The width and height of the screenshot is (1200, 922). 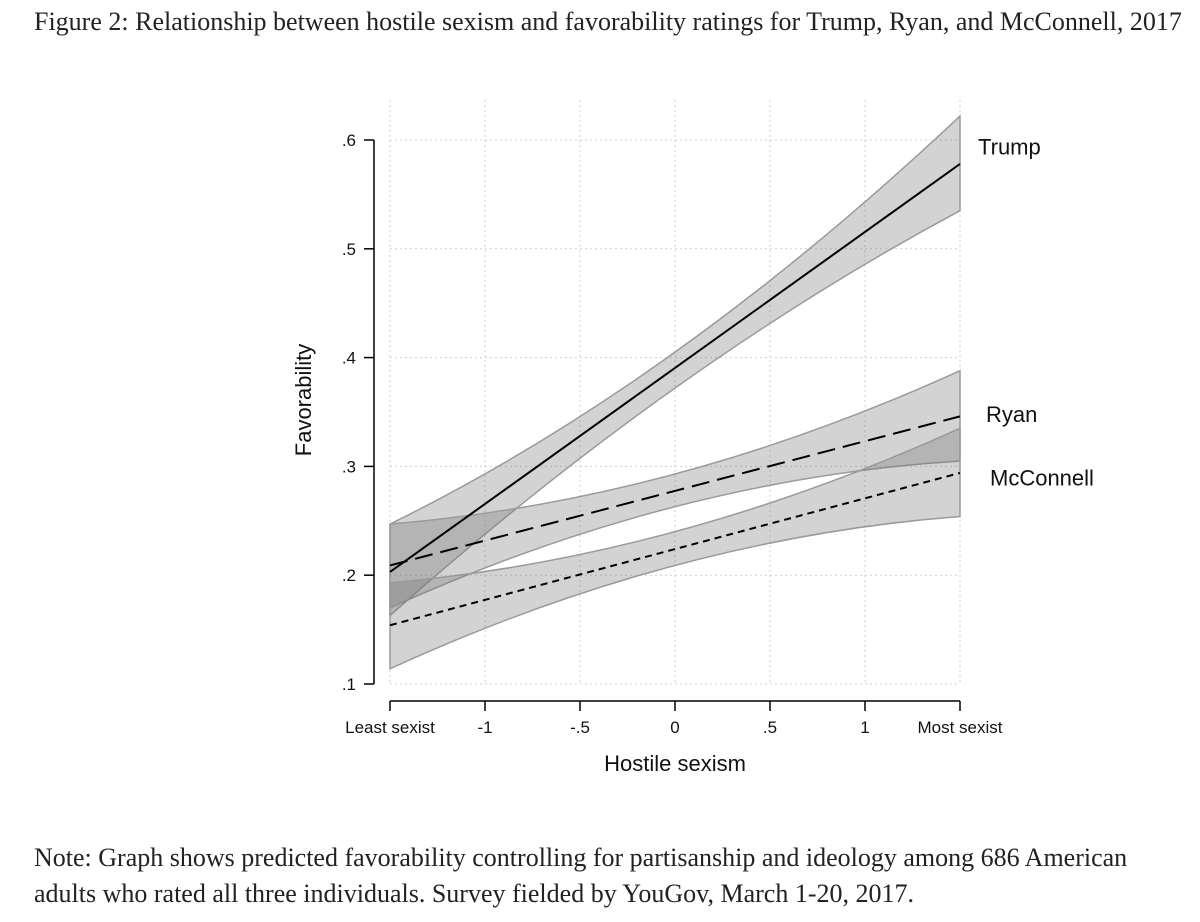 I want to click on series-label-ryan: Ryan, so click(x=1011, y=414).